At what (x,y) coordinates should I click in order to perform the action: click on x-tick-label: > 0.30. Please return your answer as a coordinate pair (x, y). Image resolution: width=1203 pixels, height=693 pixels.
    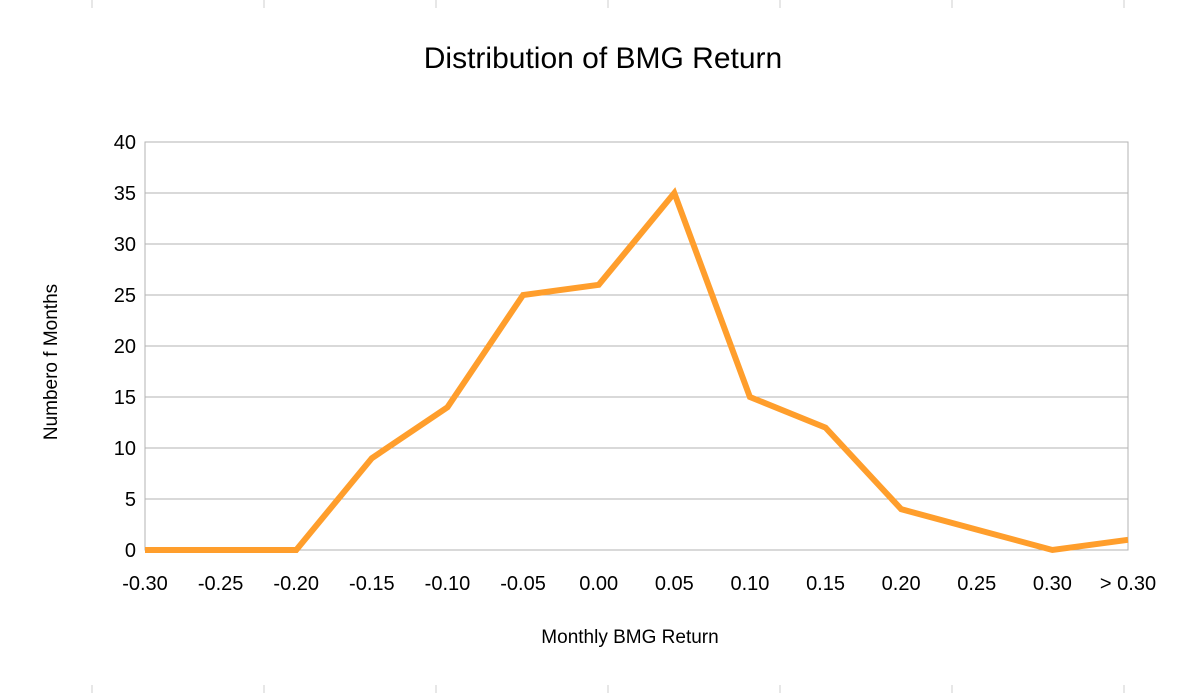
    Looking at the image, I should click on (1128, 584).